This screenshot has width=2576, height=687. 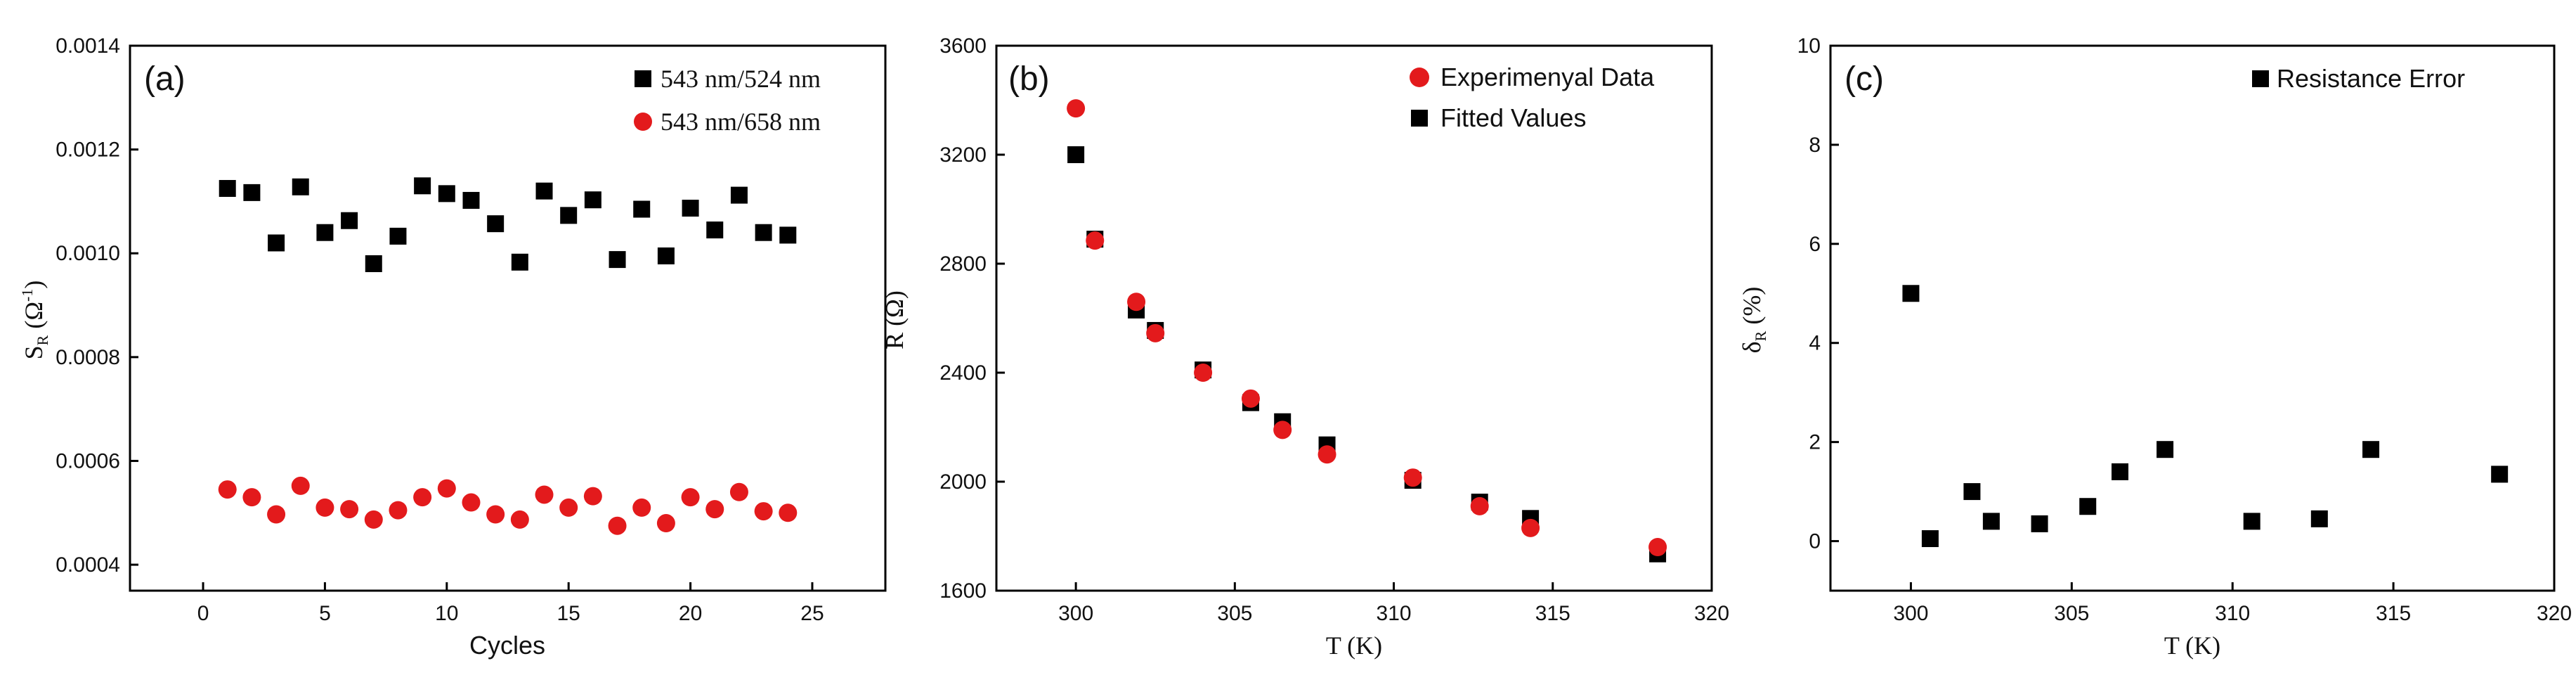 I want to click on panel-c-x-tick-label: 305, so click(x=2071, y=613).